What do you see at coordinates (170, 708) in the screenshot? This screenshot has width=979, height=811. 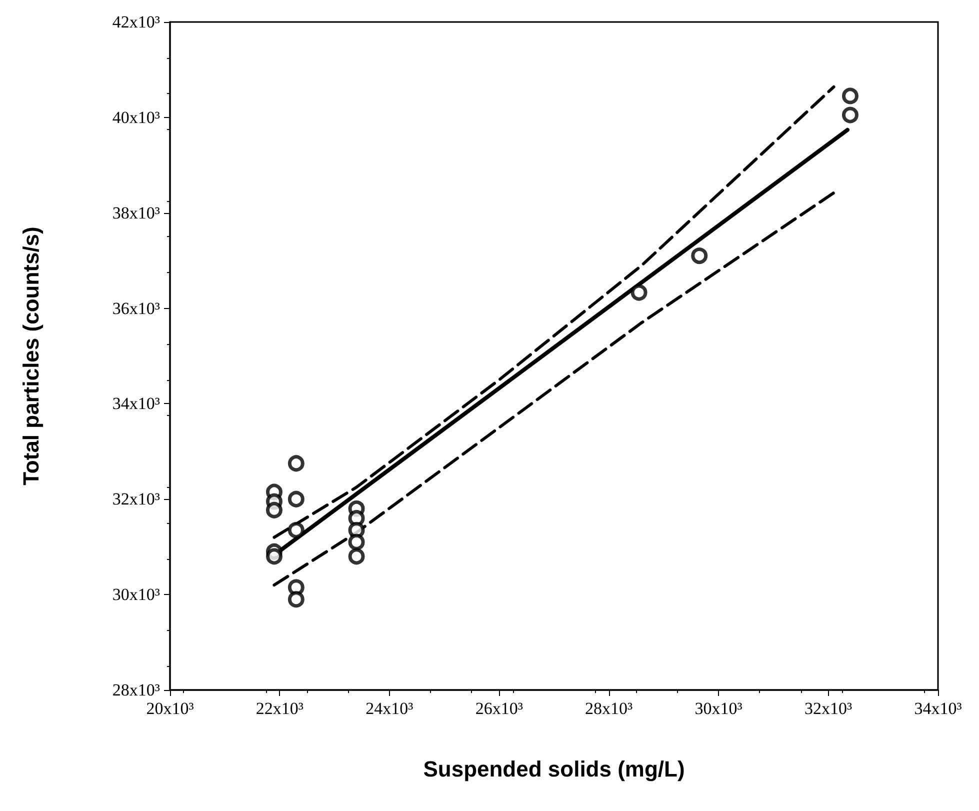 I see `x-tick-label: 20x10³` at bounding box center [170, 708].